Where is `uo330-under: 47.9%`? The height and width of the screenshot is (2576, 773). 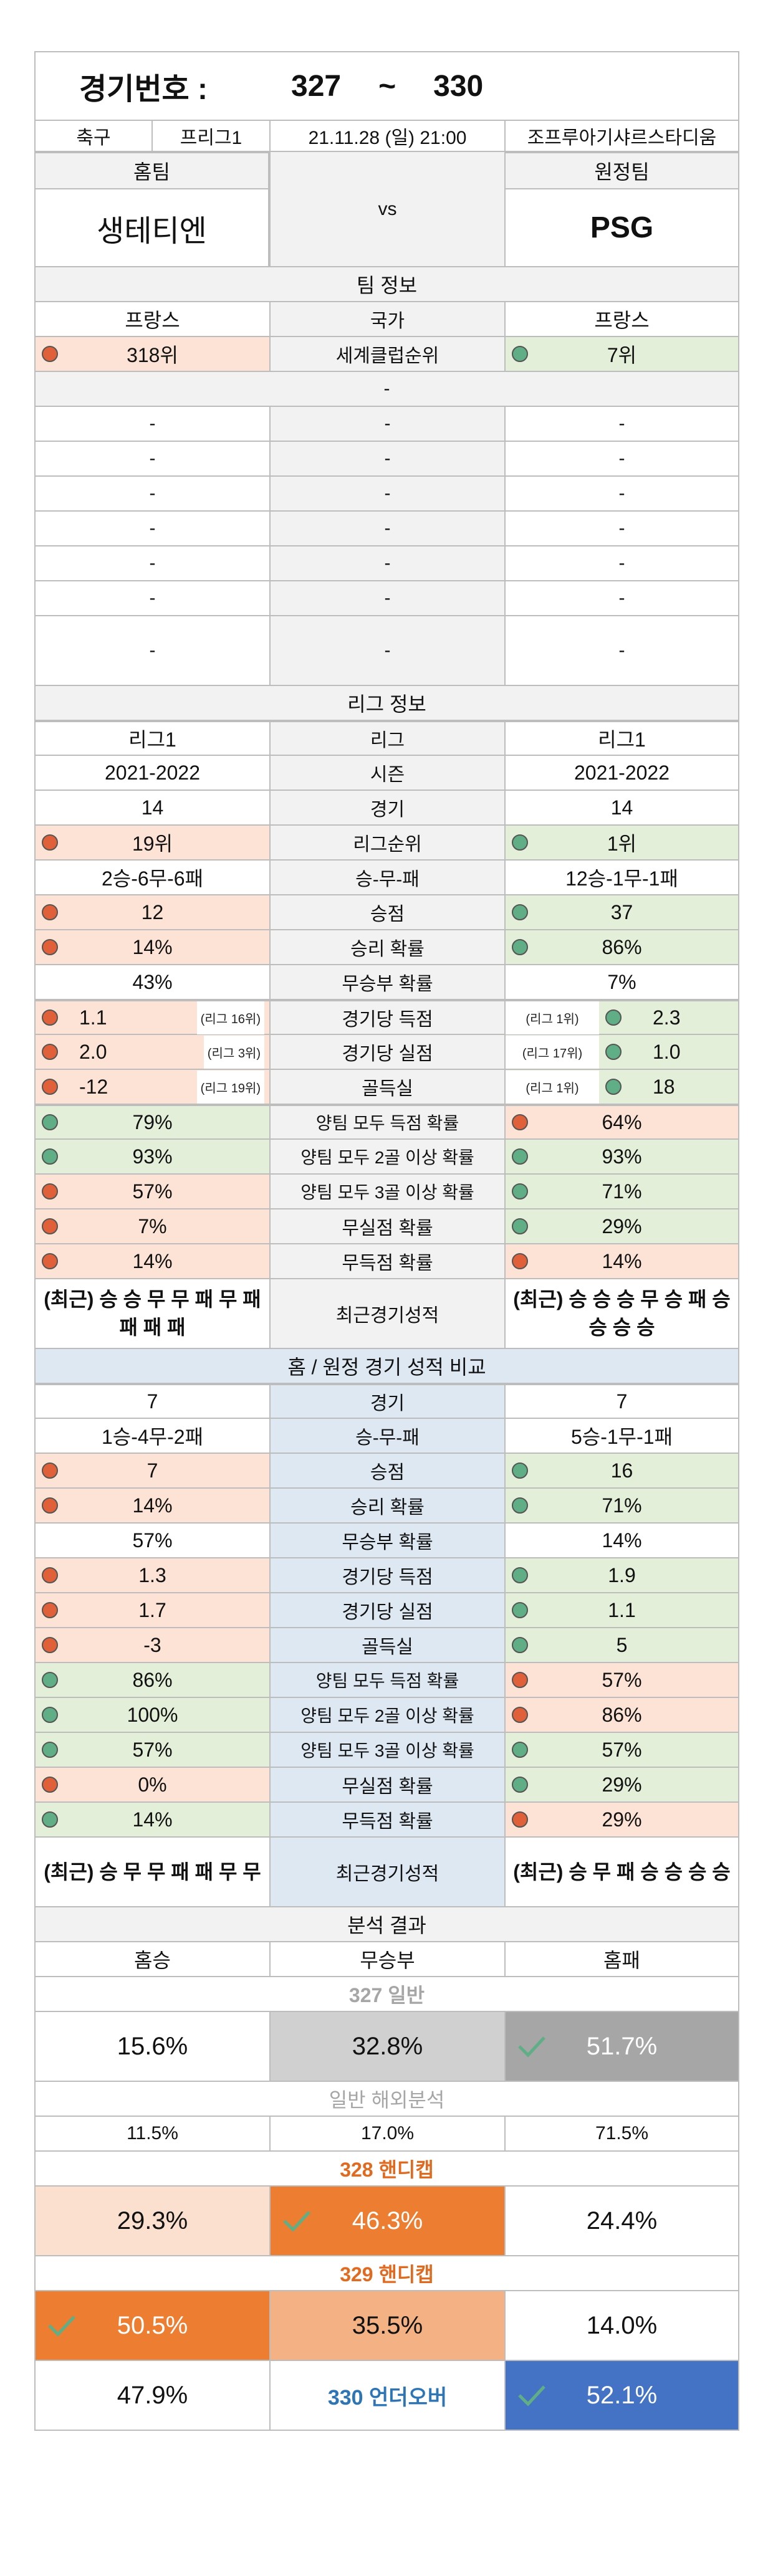 uo330-under: 47.9% is located at coordinates (151, 2395).